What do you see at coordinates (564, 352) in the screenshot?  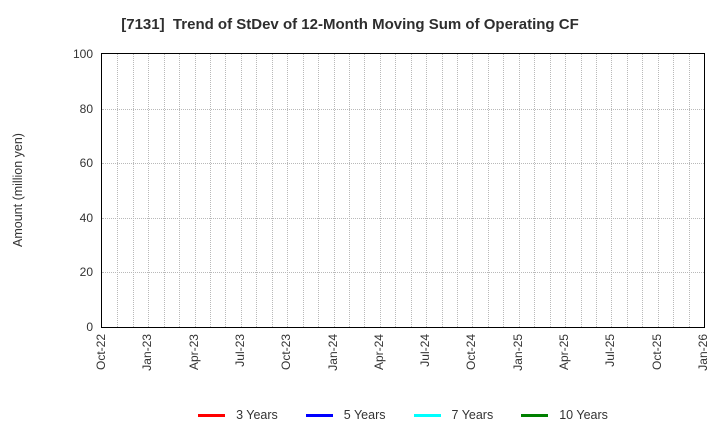 I see `x-tick-label: Apr-25` at bounding box center [564, 352].